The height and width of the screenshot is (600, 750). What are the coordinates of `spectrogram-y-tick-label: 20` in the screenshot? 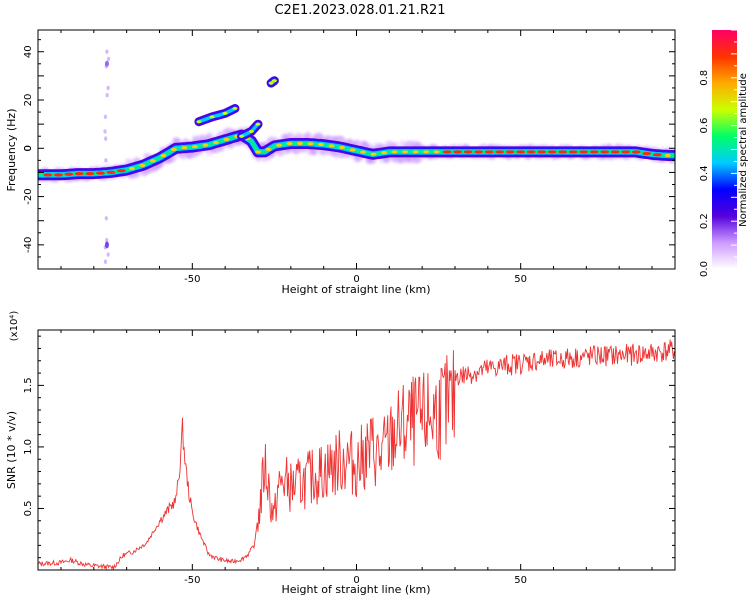 It's located at (28, 100).